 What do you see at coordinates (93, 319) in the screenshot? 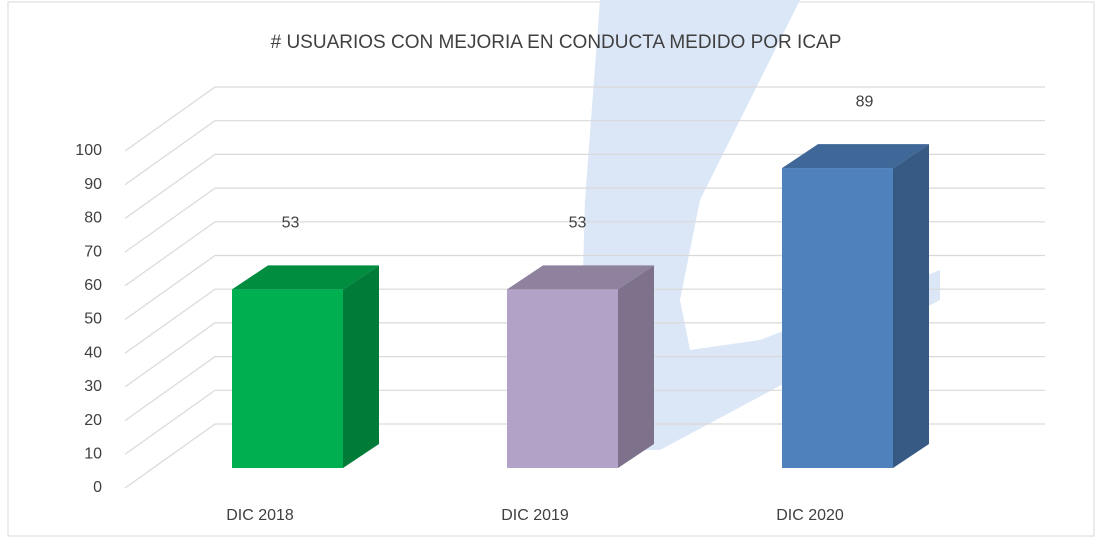
I see `y-tick-label: 50` at bounding box center [93, 319].